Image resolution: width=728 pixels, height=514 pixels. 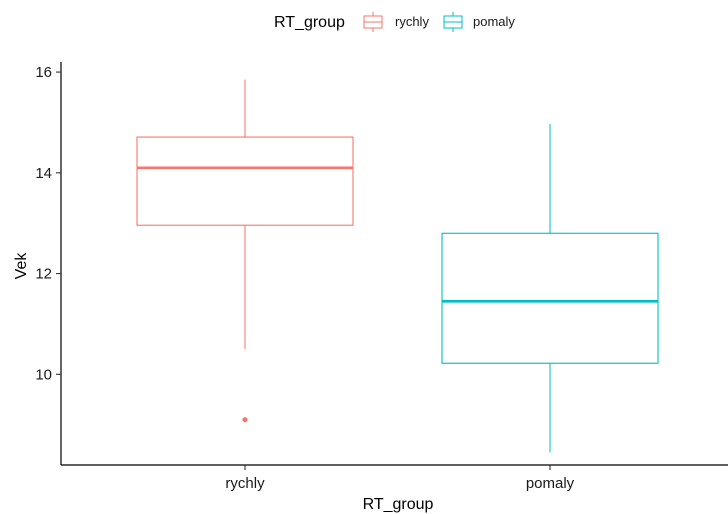 What do you see at coordinates (412, 21) in the screenshot?
I see `legend-label-rychly: rychly` at bounding box center [412, 21].